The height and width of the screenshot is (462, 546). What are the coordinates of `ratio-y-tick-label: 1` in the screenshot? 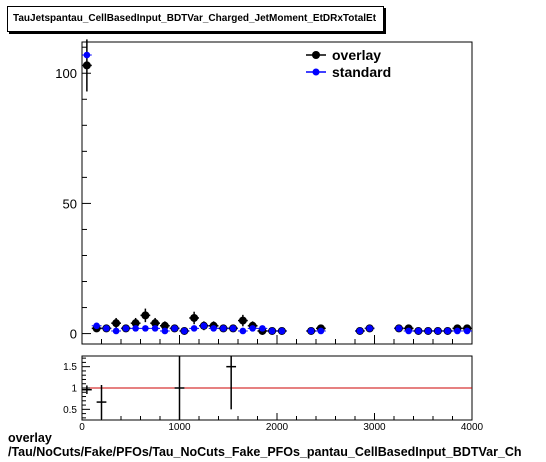 It's located at (74, 389).